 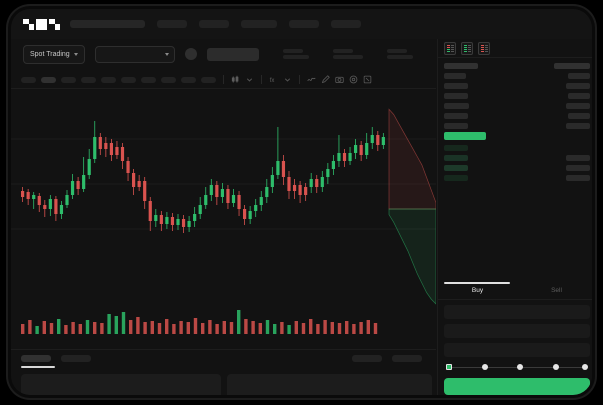 What do you see at coordinates (232, 54) in the screenshot?
I see `pair-name-label` at bounding box center [232, 54].